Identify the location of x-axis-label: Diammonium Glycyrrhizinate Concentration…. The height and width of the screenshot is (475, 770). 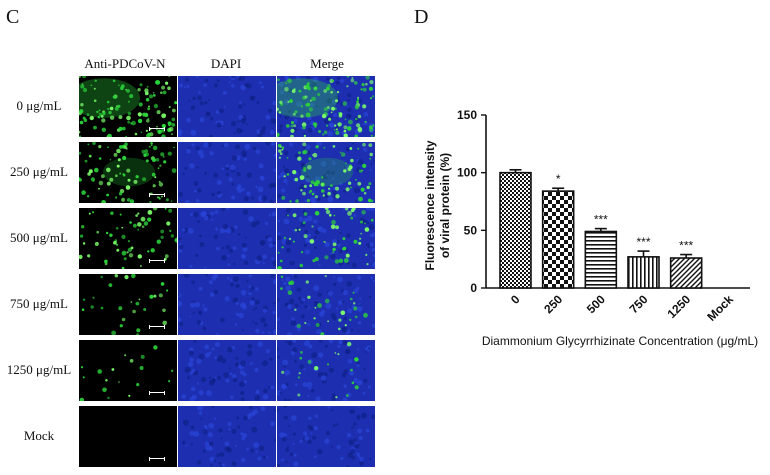
(620, 341).